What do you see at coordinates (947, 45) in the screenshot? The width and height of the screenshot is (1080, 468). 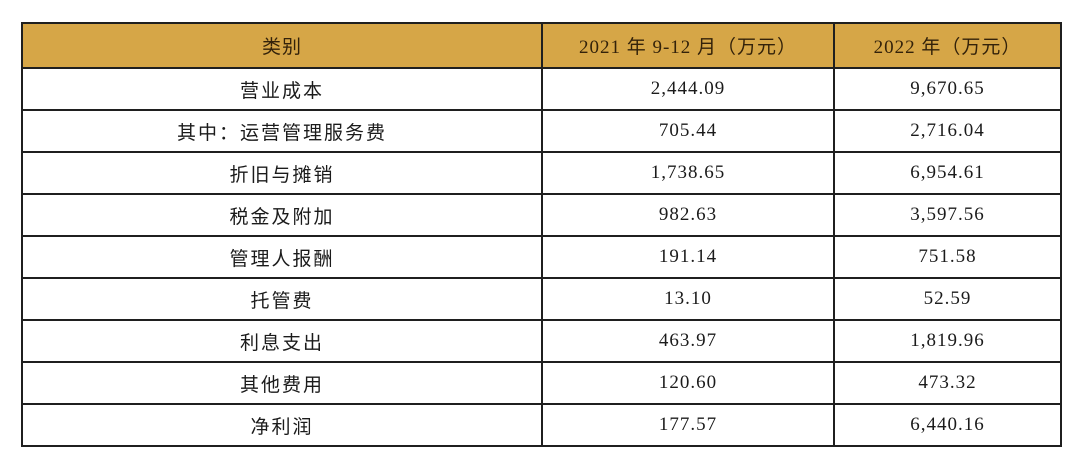 I see `header-cell-2022-year: 2022 年（万元）` at bounding box center [947, 45].